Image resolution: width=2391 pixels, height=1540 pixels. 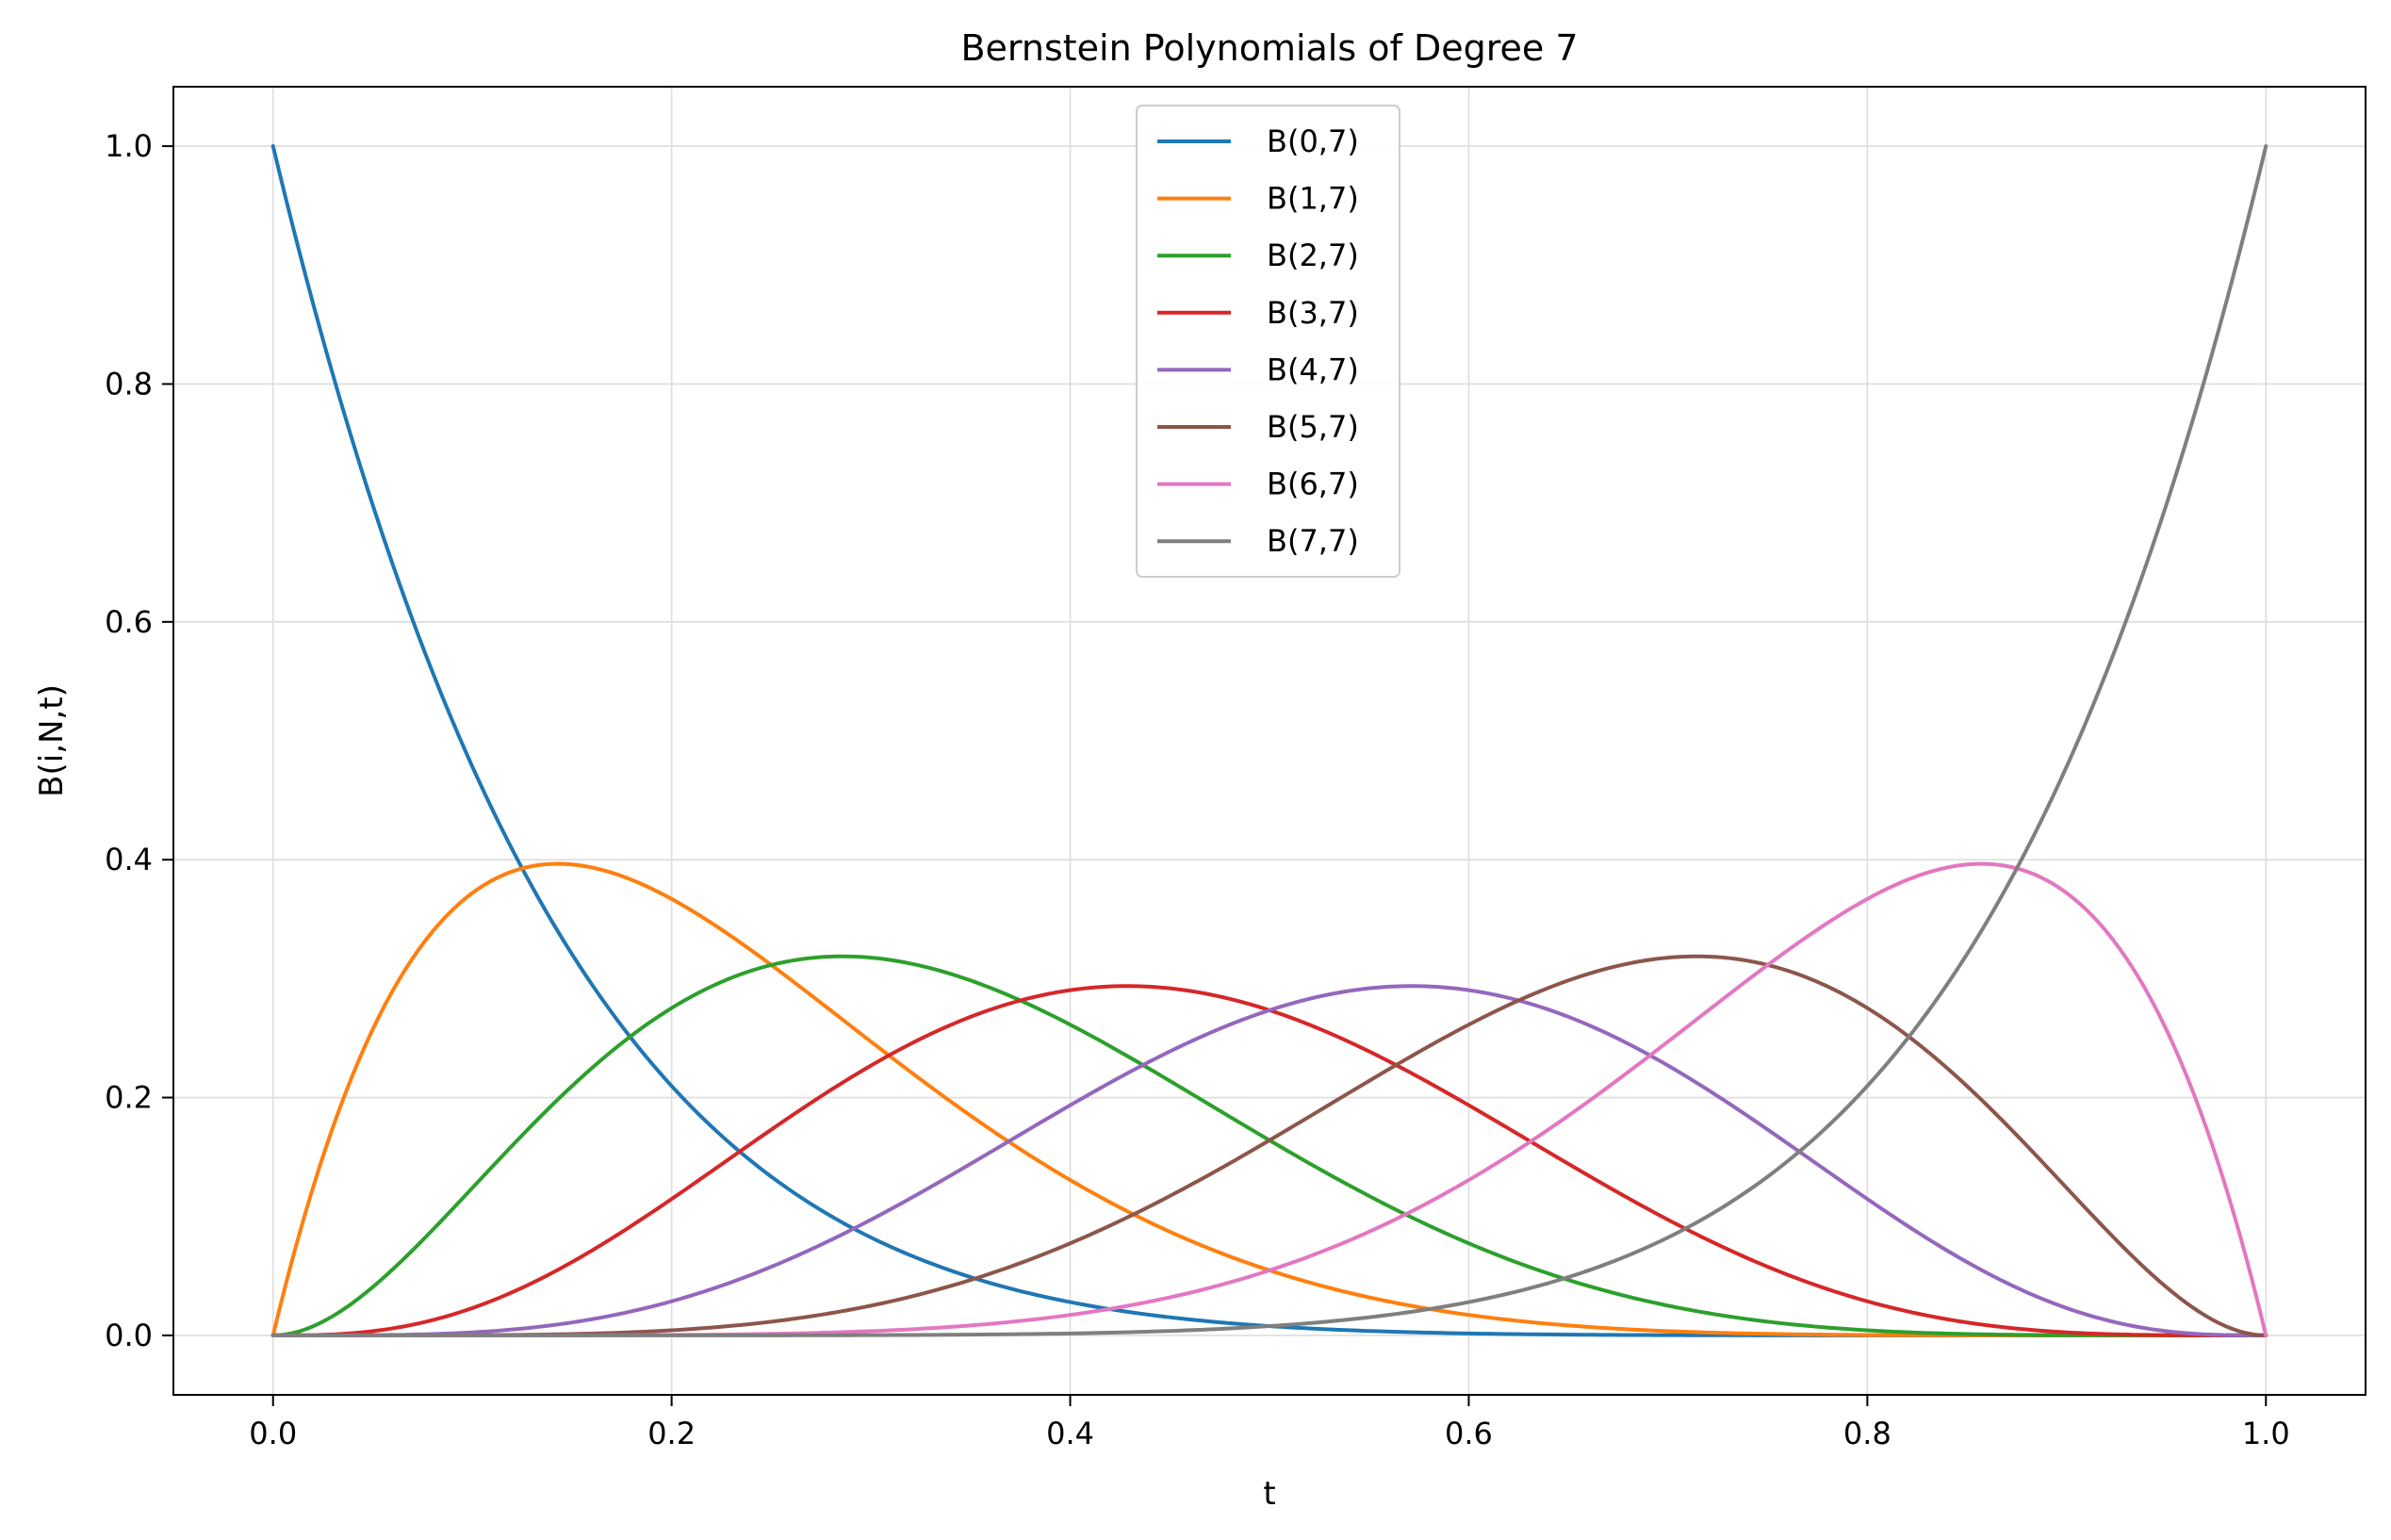 What do you see at coordinates (1313, 313) in the screenshot?
I see `legend-label: B(3,7)` at bounding box center [1313, 313].